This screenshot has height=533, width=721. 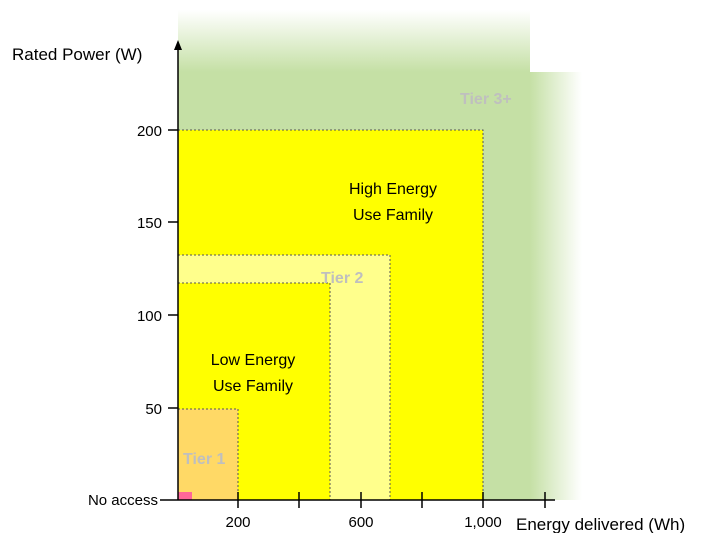 What do you see at coordinates (149, 131) in the screenshot?
I see `y-tick-label: 200` at bounding box center [149, 131].